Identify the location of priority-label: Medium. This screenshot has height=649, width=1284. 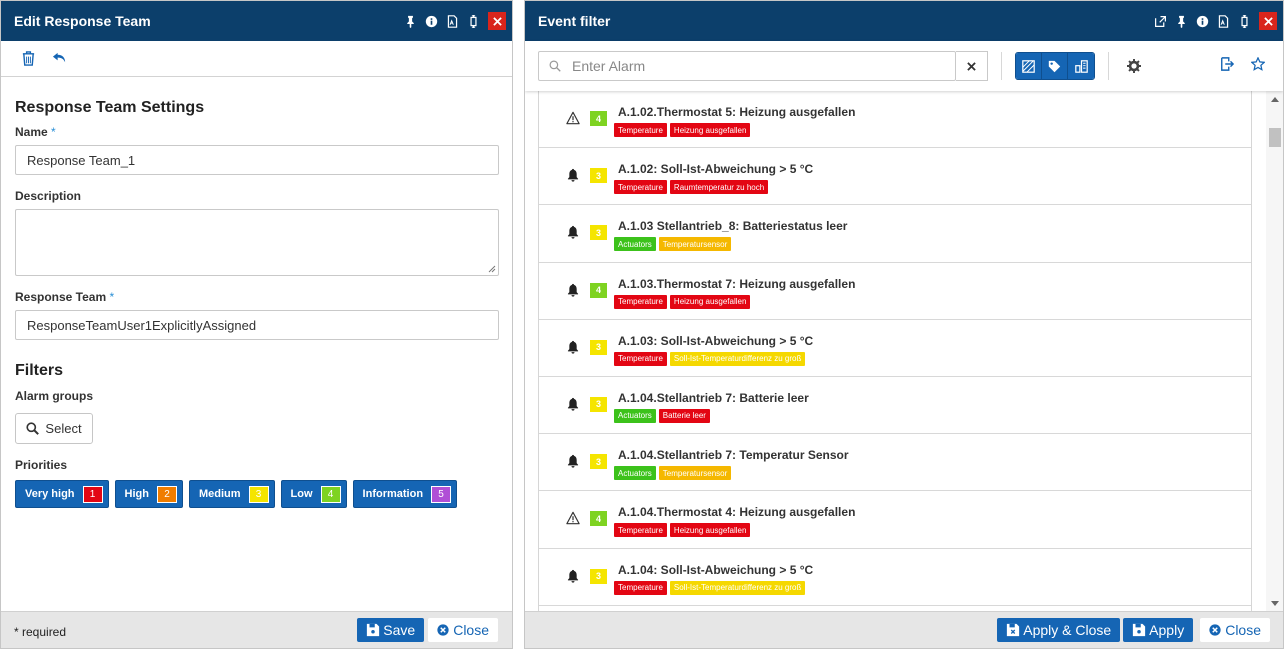
(219, 494).